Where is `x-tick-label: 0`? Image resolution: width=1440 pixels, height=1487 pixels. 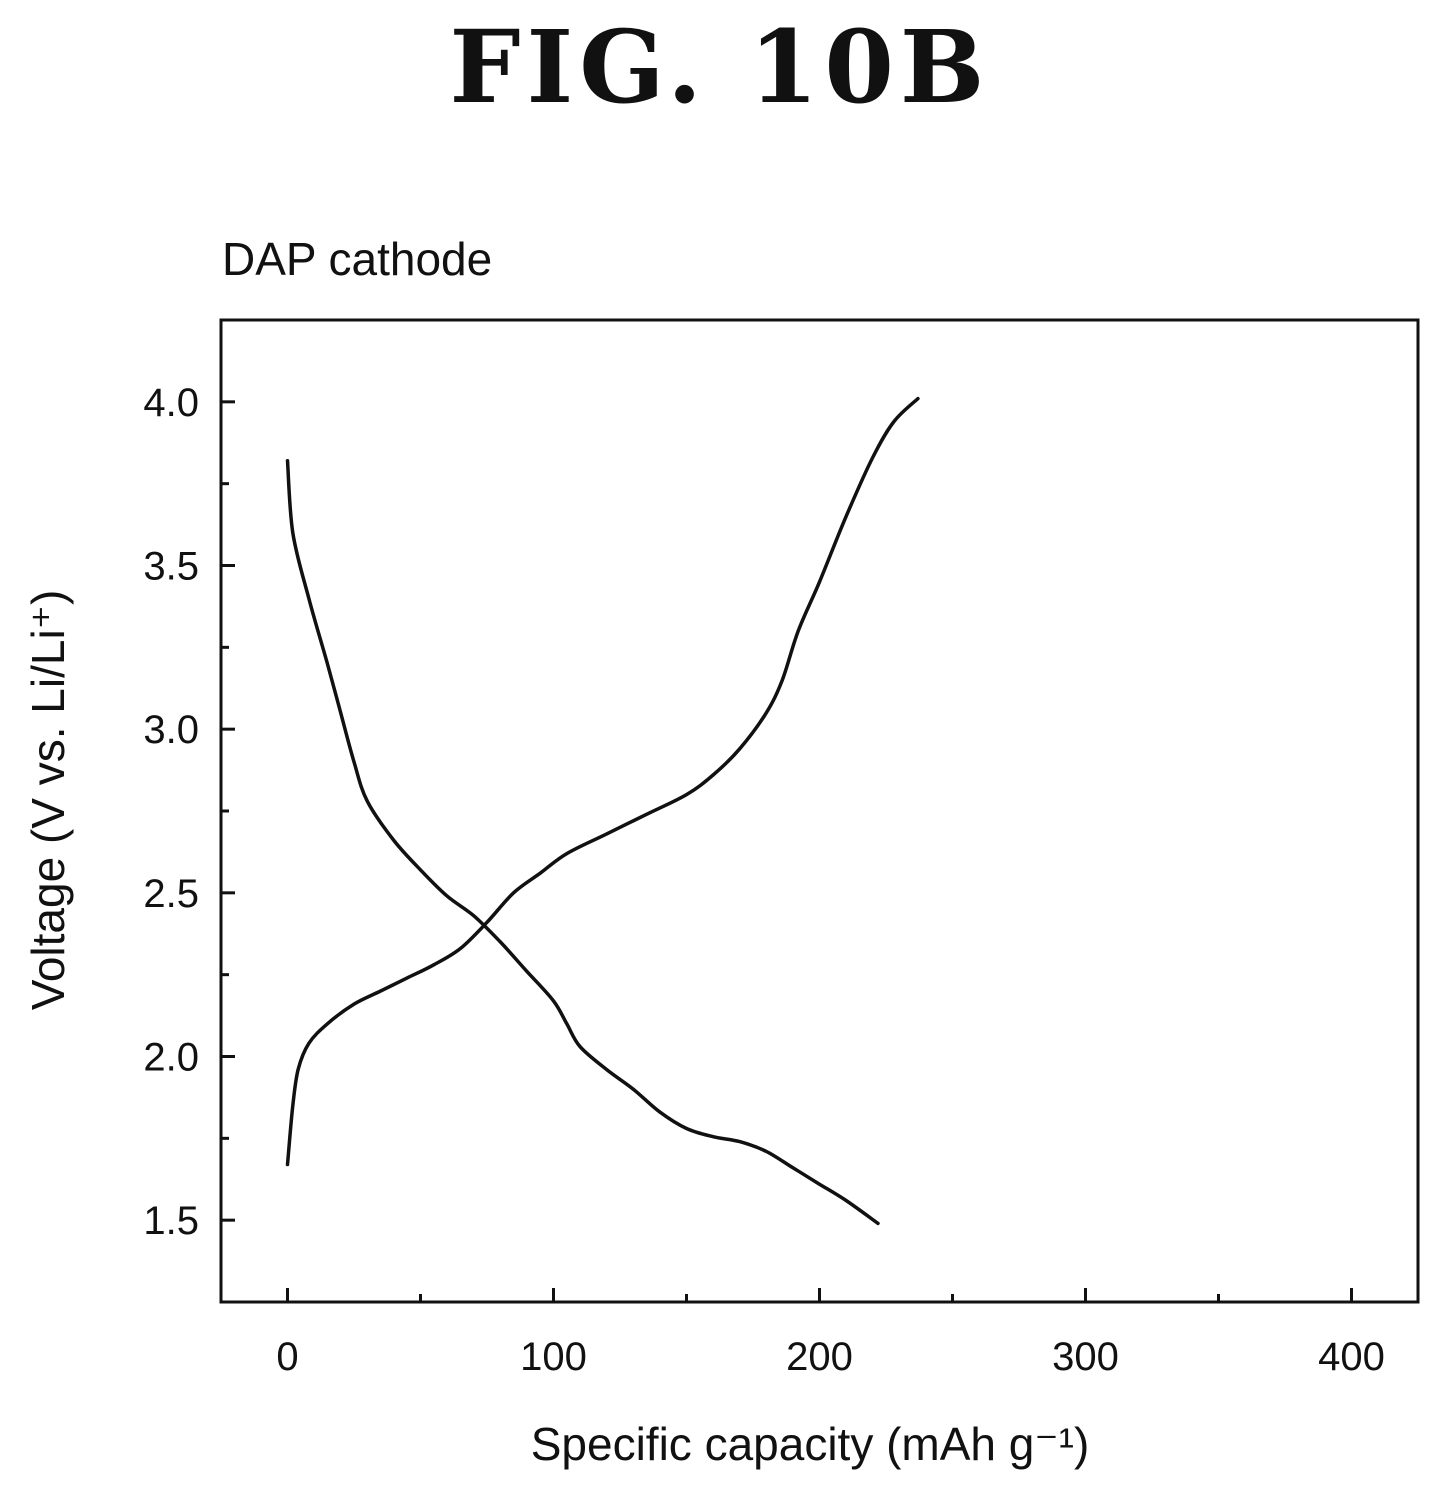
x-tick-label: 0 is located at coordinates (287, 1357).